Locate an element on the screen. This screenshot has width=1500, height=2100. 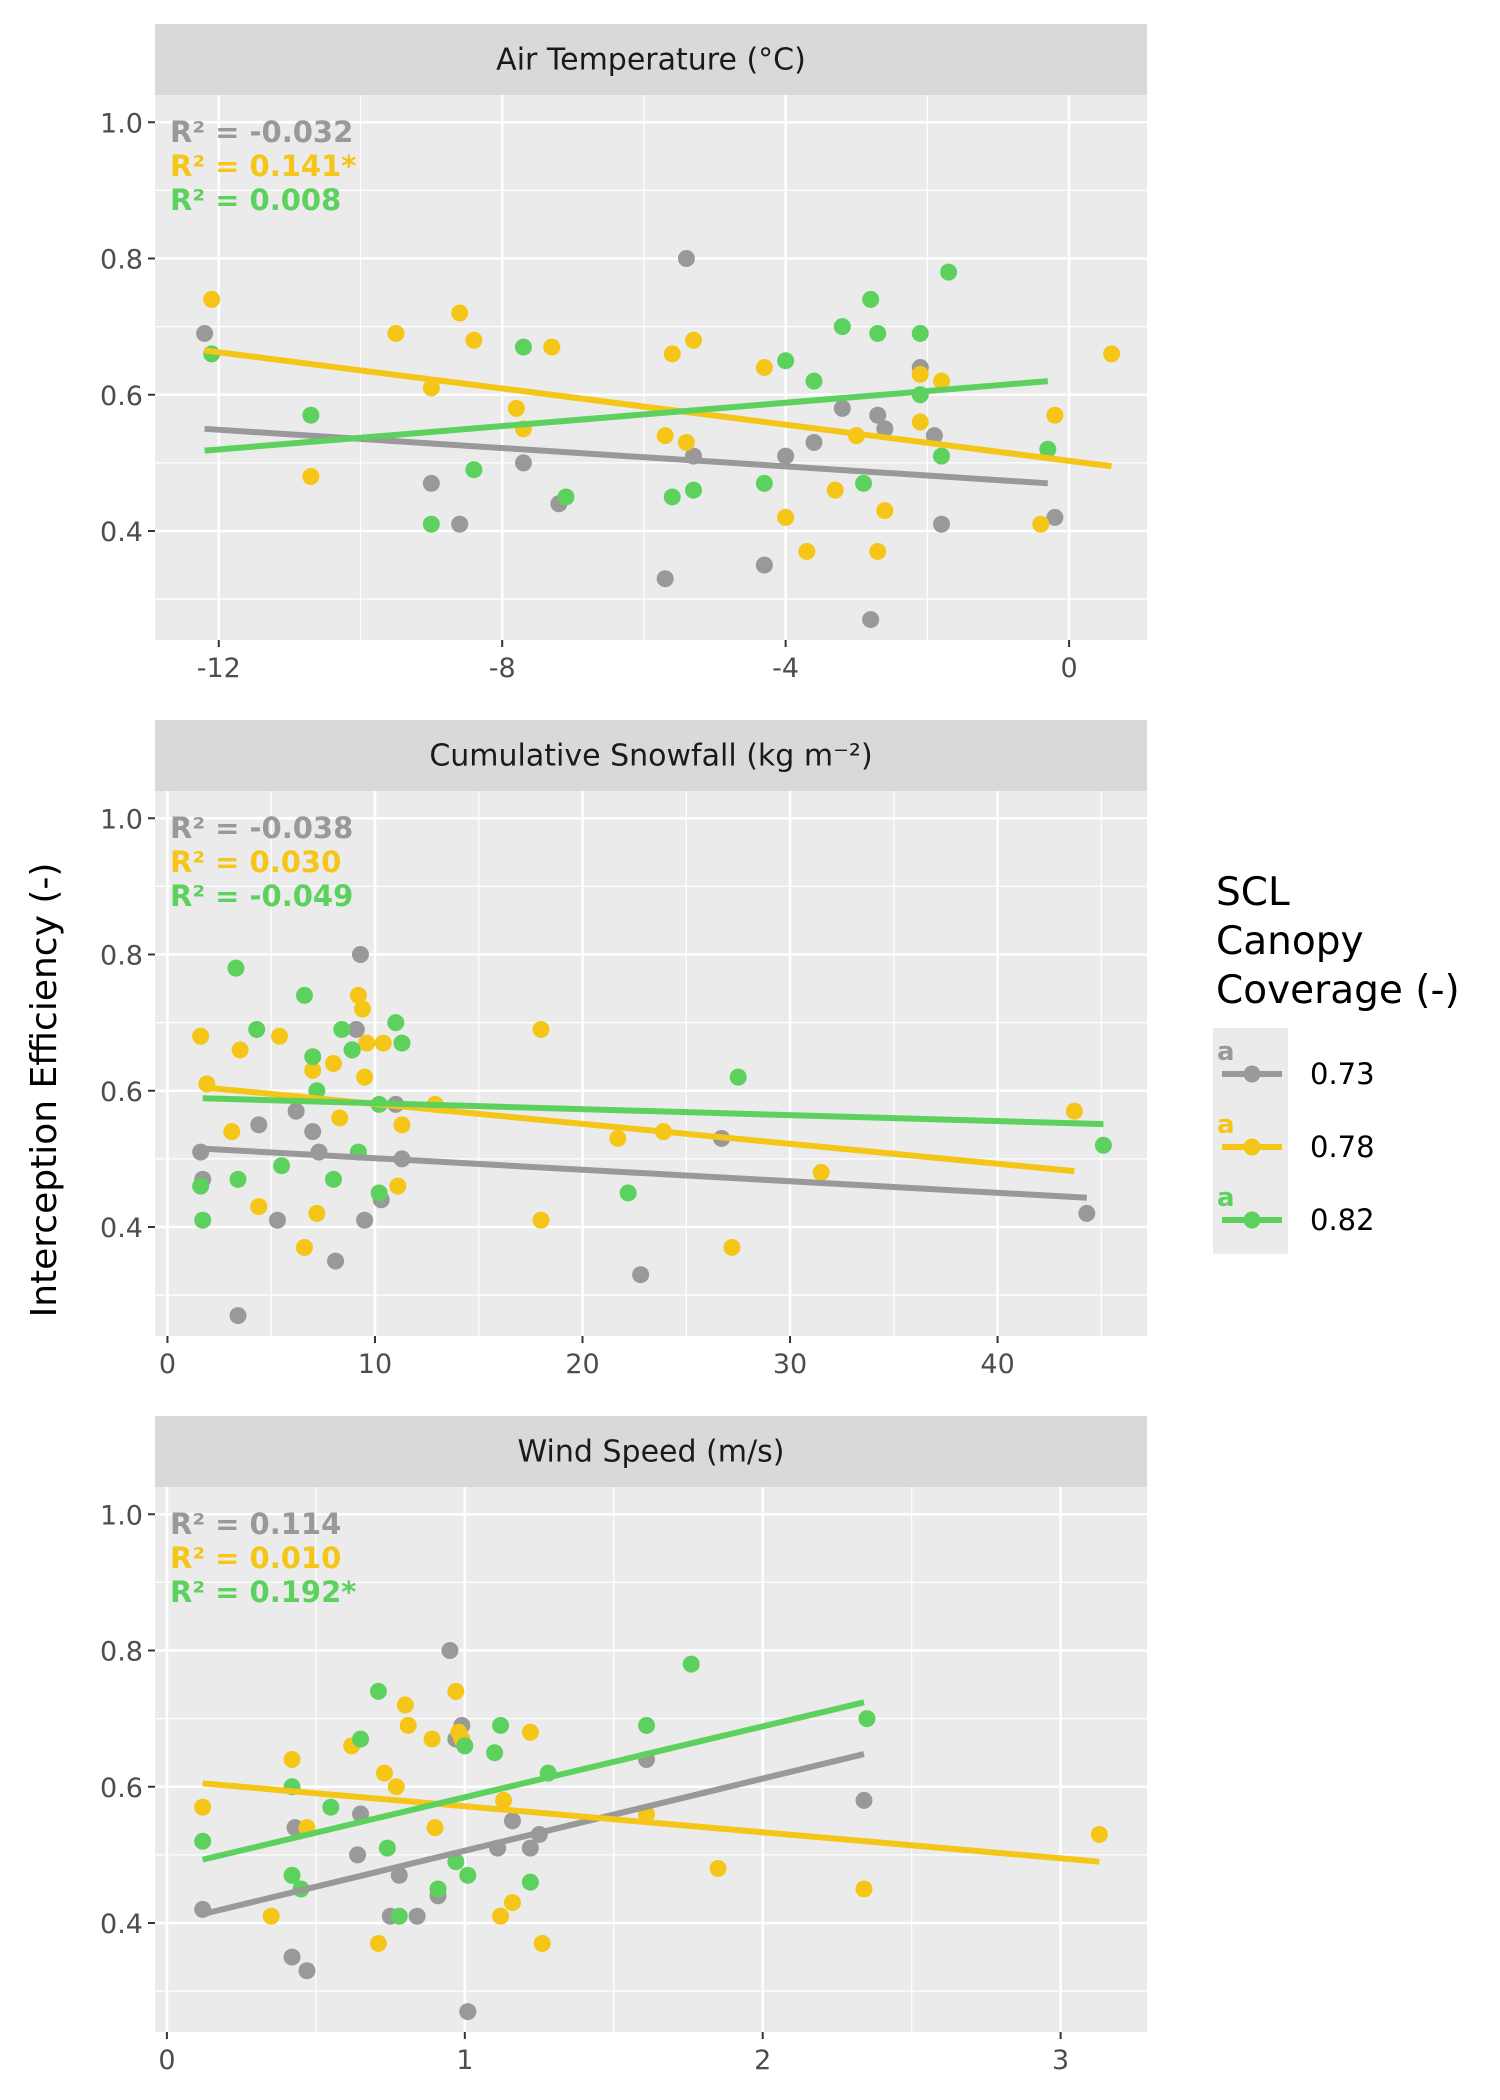
wind-speed-r2-annotation-scl-082: R² = 0.192* is located at coordinates (263, 1592).